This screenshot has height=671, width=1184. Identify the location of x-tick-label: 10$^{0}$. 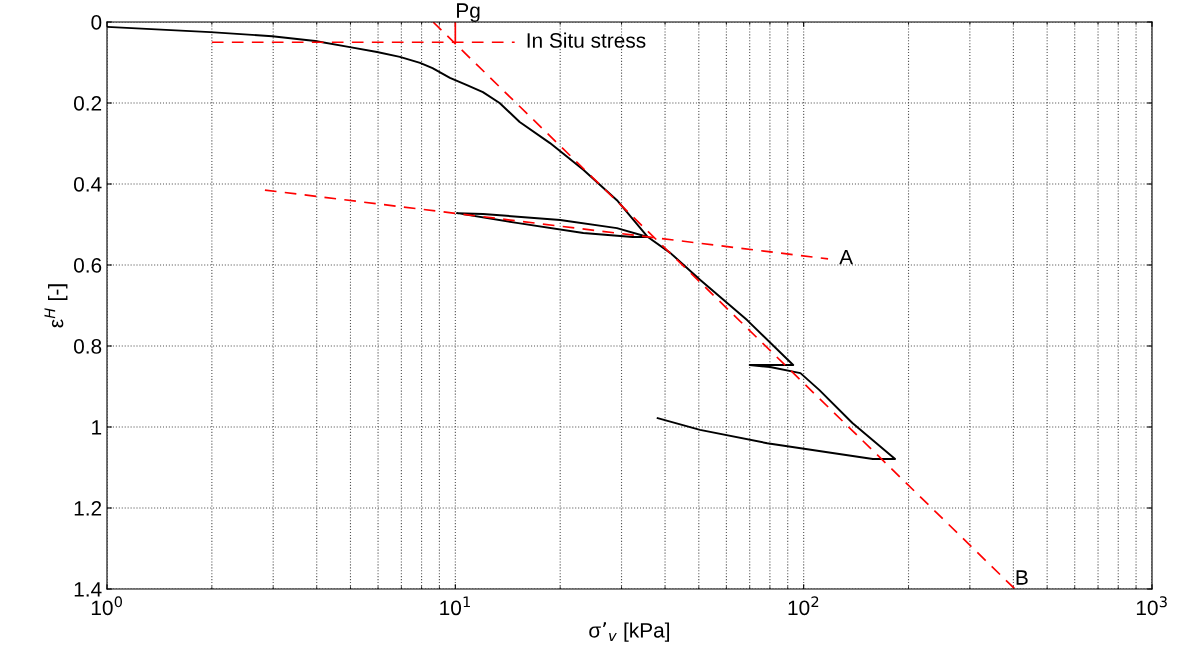
(107, 606).